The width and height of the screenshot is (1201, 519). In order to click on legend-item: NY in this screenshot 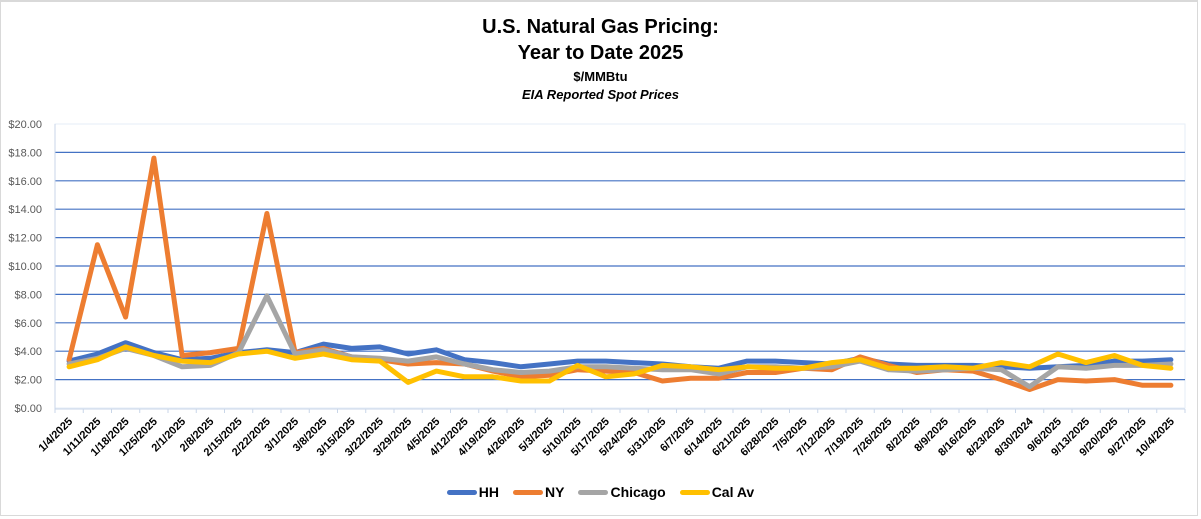, I will do `click(538, 492)`.